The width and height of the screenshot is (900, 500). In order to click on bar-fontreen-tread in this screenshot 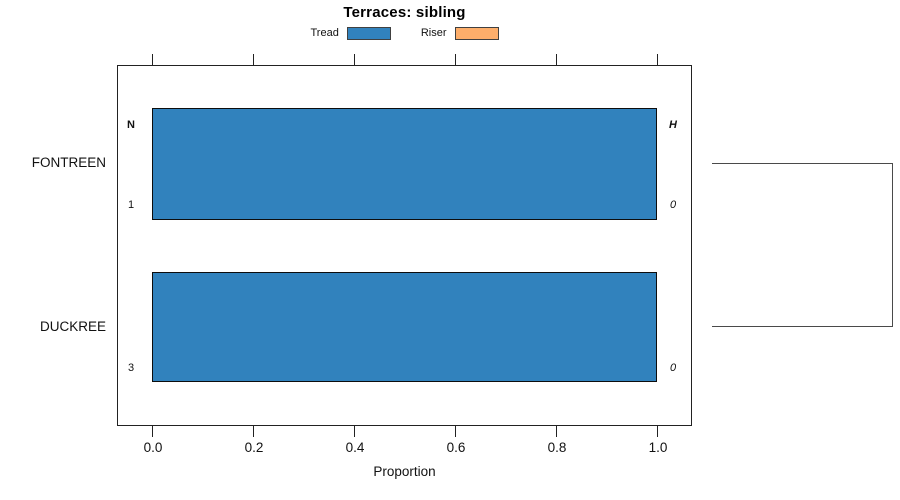, I will do `click(404, 164)`.